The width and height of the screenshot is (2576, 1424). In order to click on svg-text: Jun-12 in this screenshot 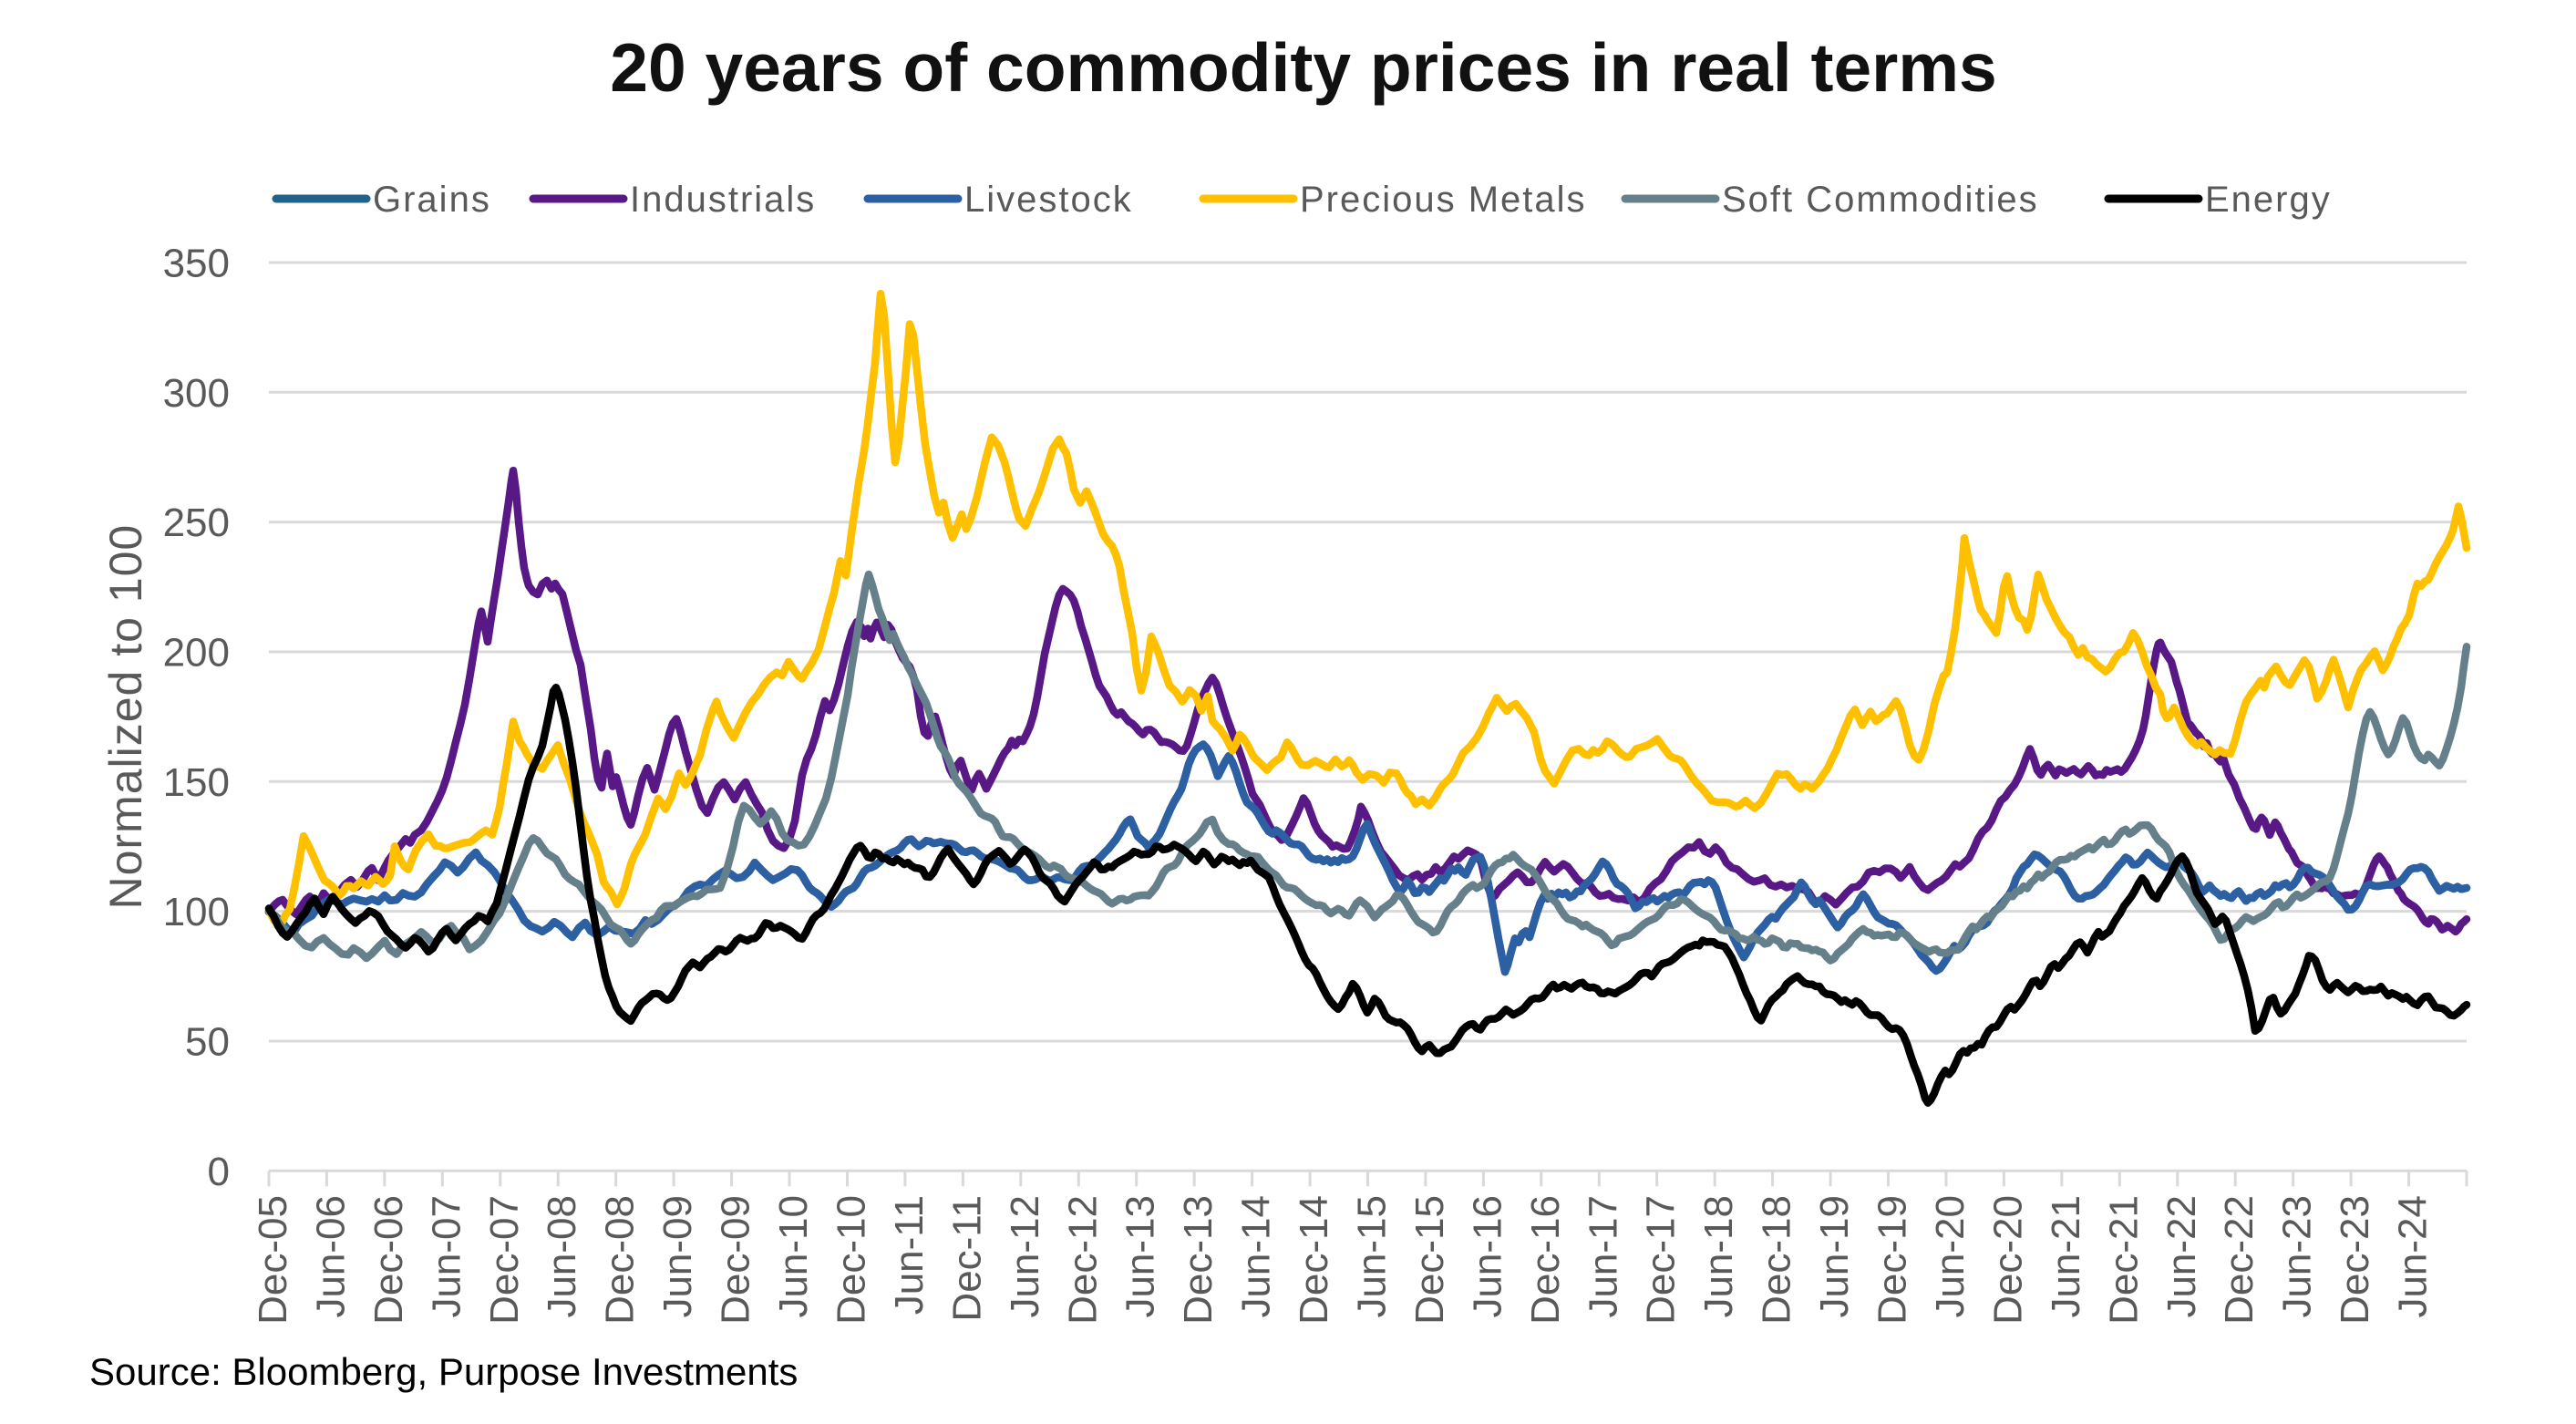, I will do `click(1025, 1256)`.